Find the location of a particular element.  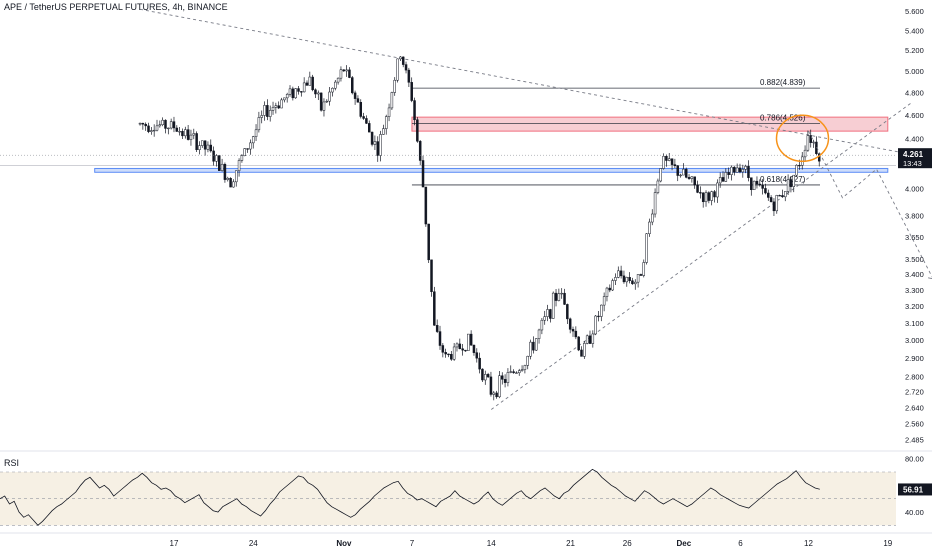

rsi-value-label: 56.91 is located at coordinates (913, 489).